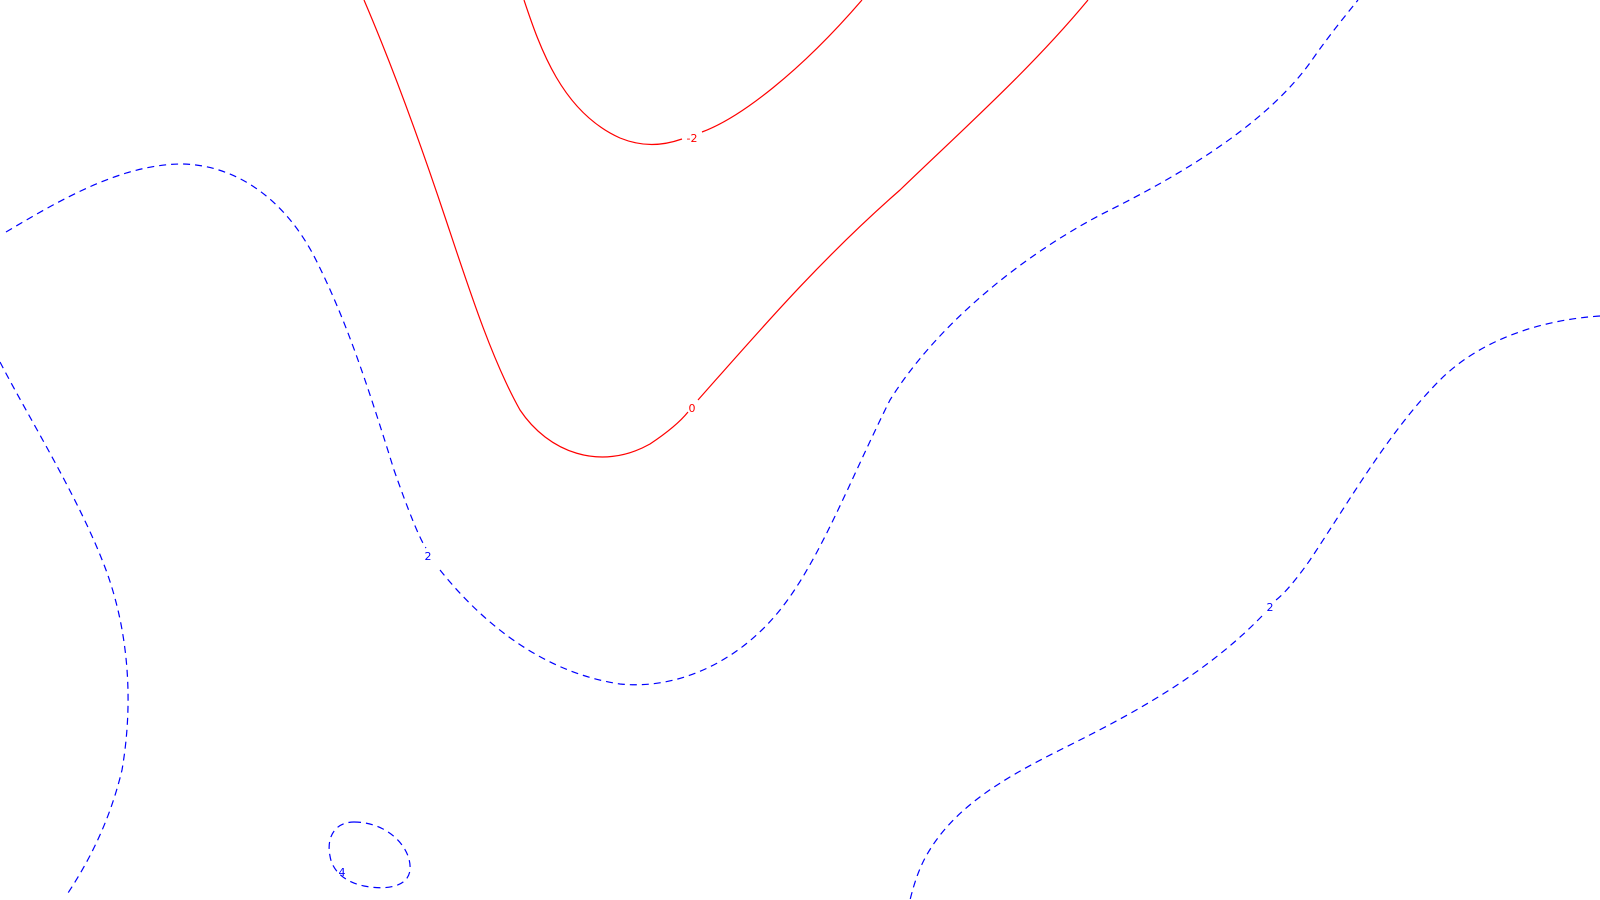 The width and height of the screenshot is (1600, 900). Describe the element at coordinates (1086, 757) in the screenshot. I see `contour-line-2-right-b` at that location.